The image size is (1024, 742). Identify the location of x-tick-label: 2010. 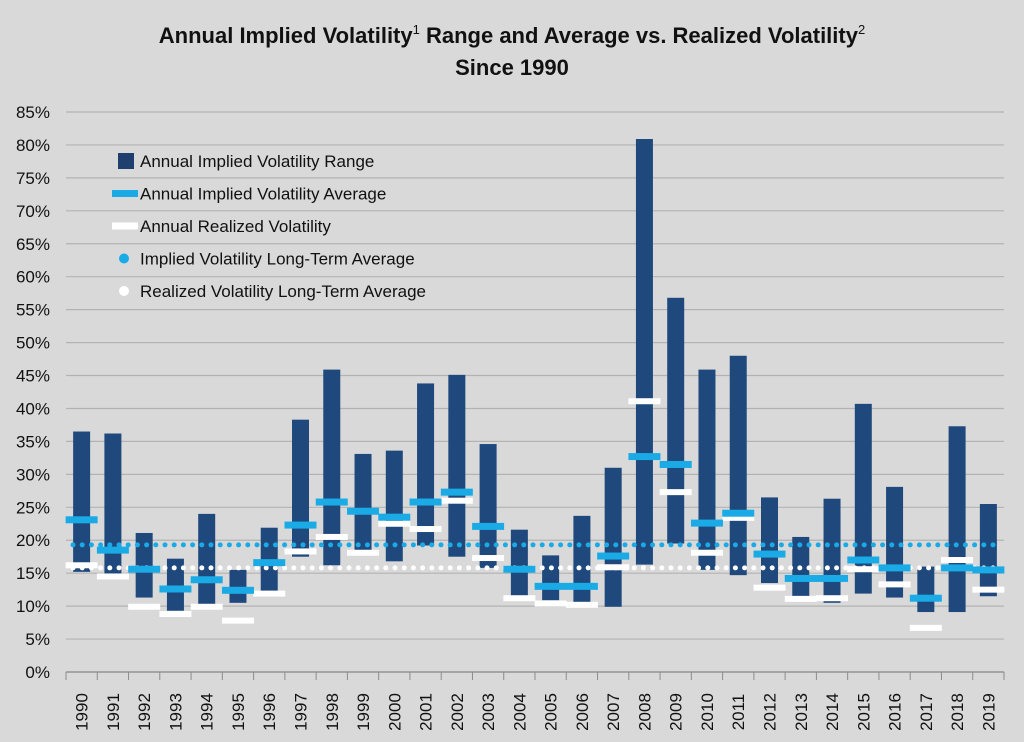
(707, 712).